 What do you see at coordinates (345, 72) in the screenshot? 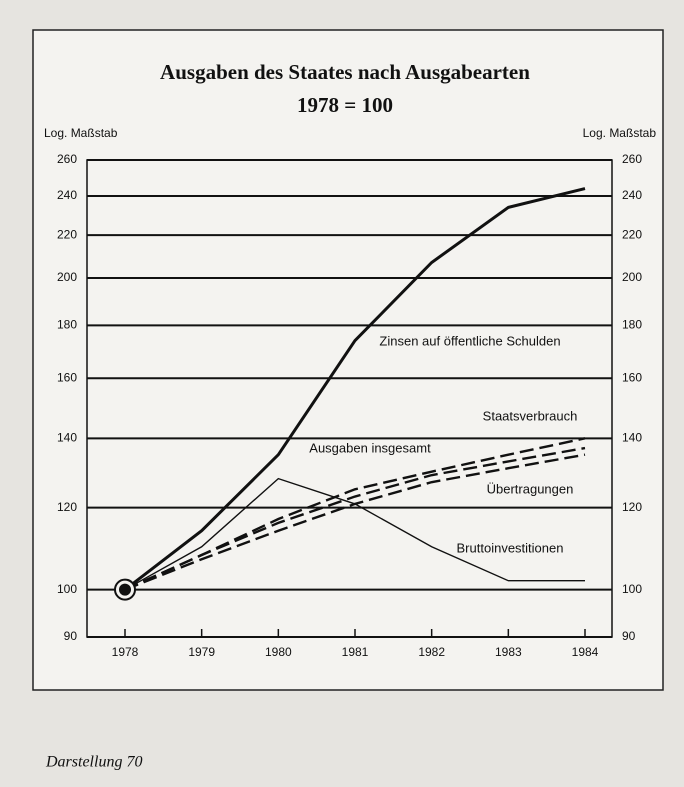
I see `chart-title: Ausgaben des Staates nach Ausgabearten` at bounding box center [345, 72].